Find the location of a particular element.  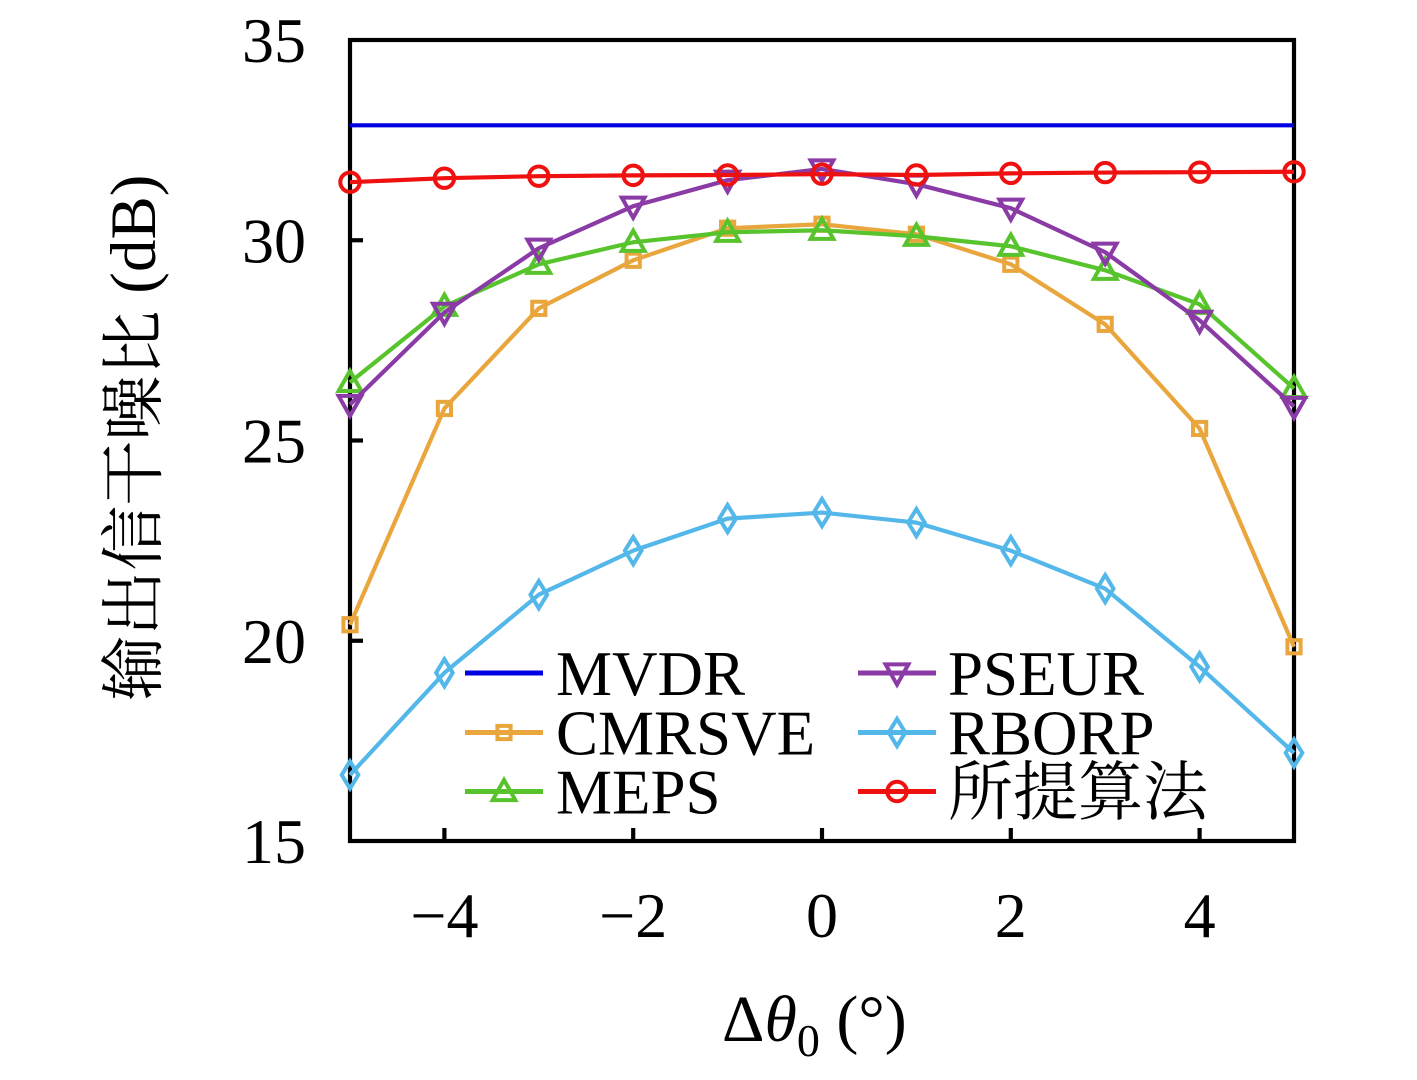

legend-item-所提算法 is located at coordinates (1032, 789).